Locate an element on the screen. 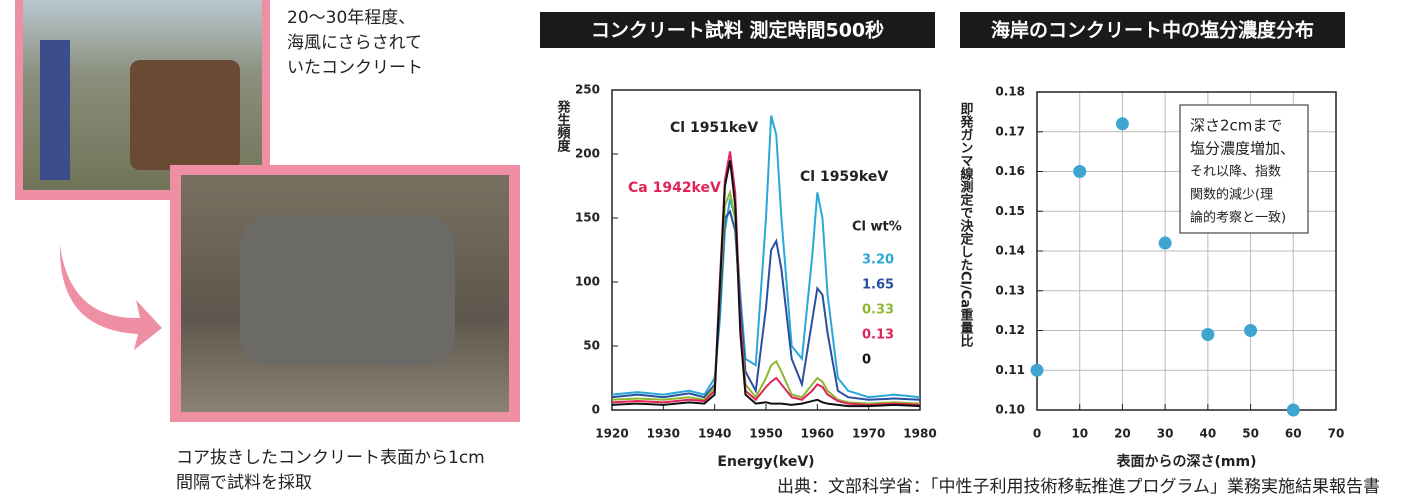 This screenshot has width=1417, height=497. x-tick-label: 1920 is located at coordinates (611, 434).